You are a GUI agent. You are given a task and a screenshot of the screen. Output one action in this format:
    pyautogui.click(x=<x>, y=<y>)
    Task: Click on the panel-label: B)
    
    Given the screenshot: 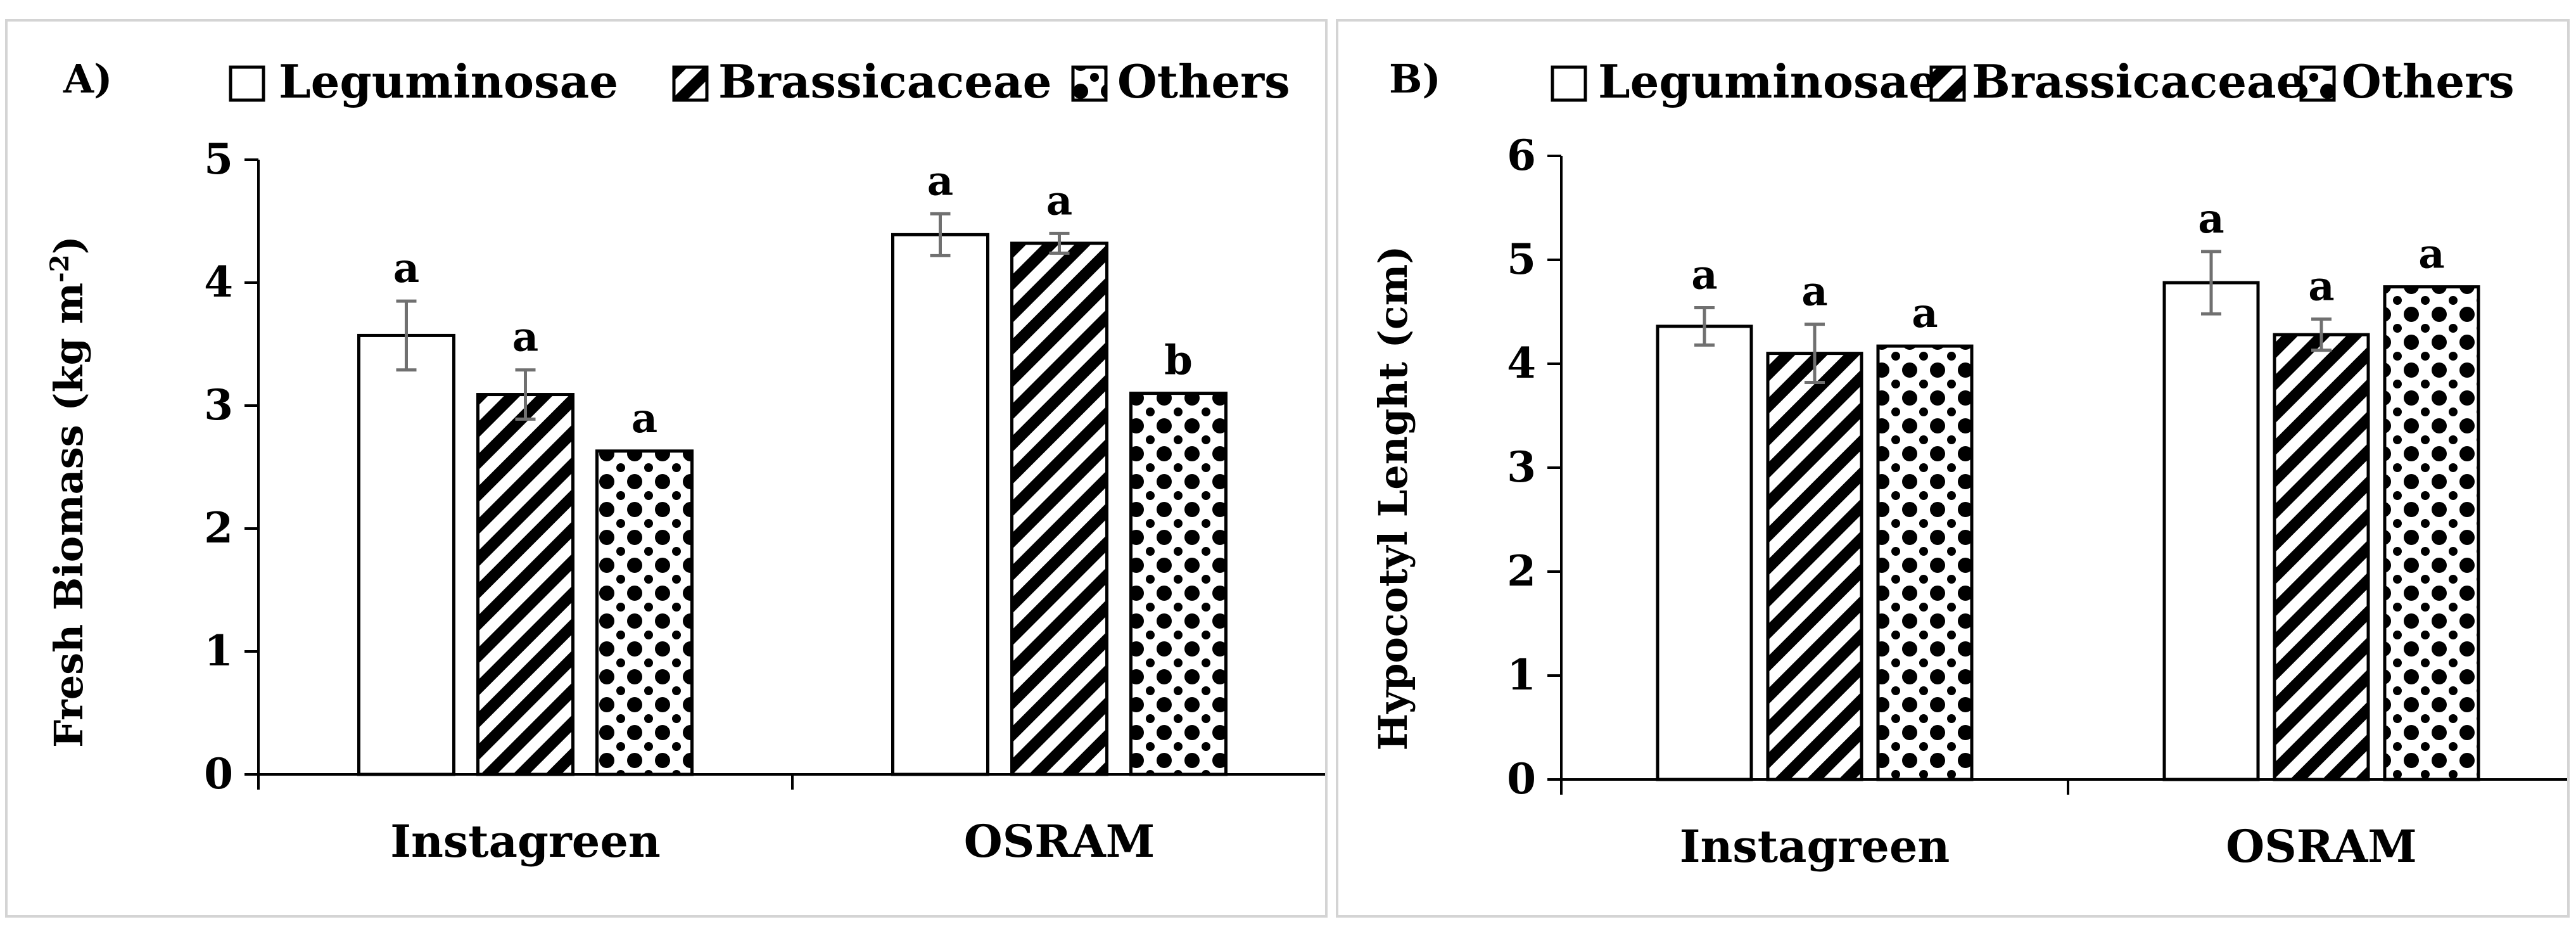 What is the action you would take?
    pyautogui.click(x=1415, y=79)
    